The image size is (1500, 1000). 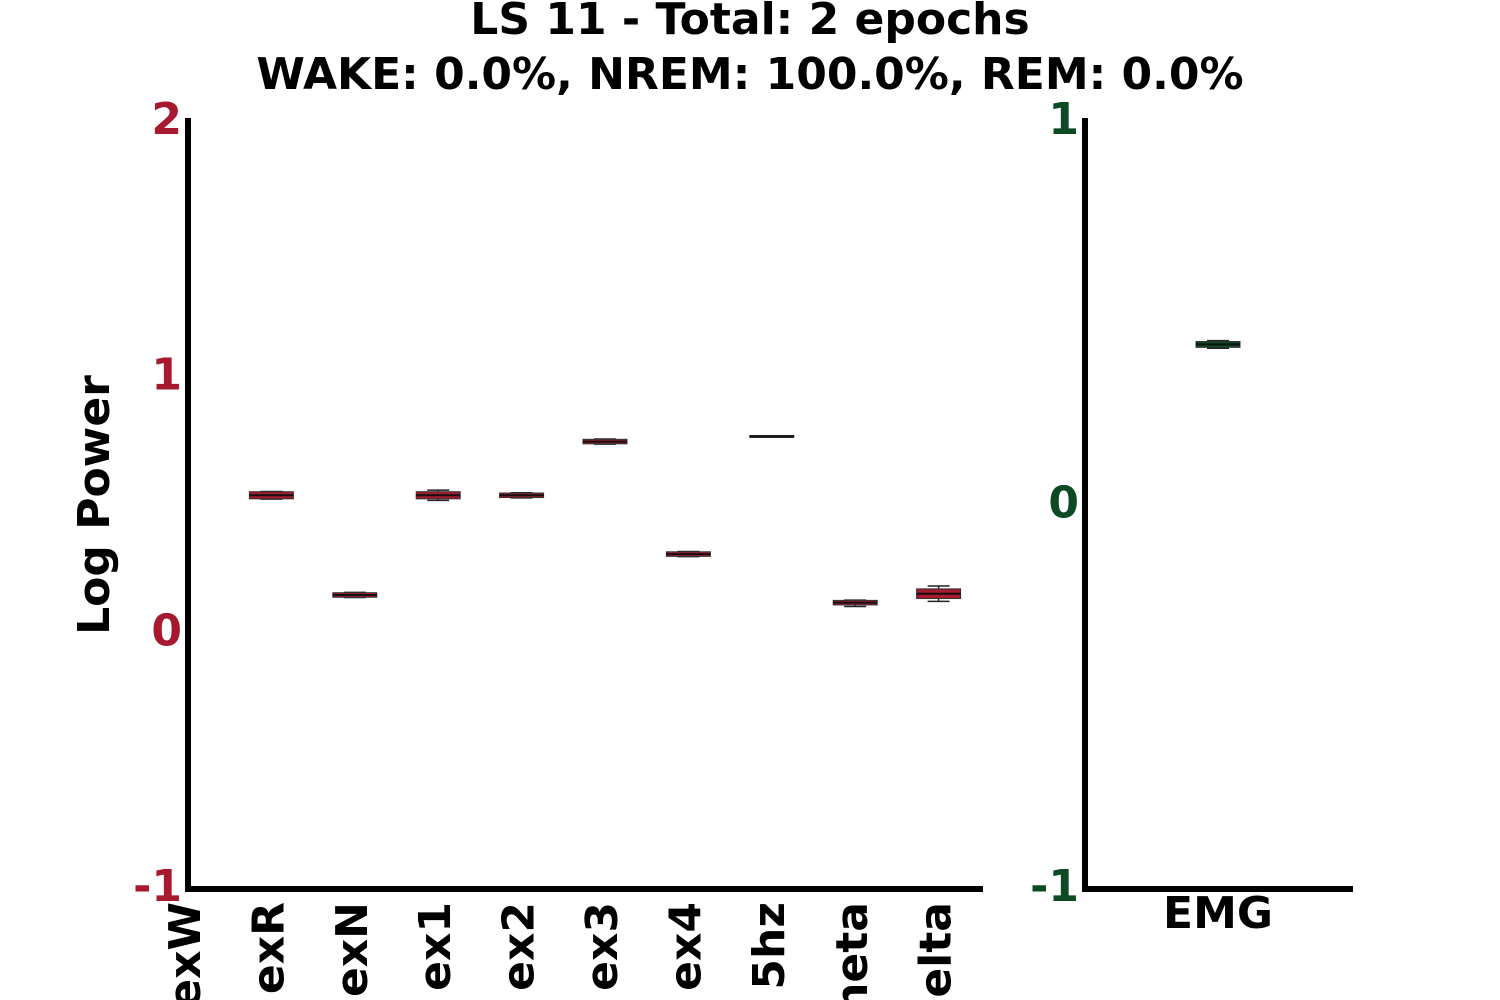 What do you see at coordinates (94, 505) in the screenshot?
I see `y-axis-label: Log Power` at bounding box center [94, 505].